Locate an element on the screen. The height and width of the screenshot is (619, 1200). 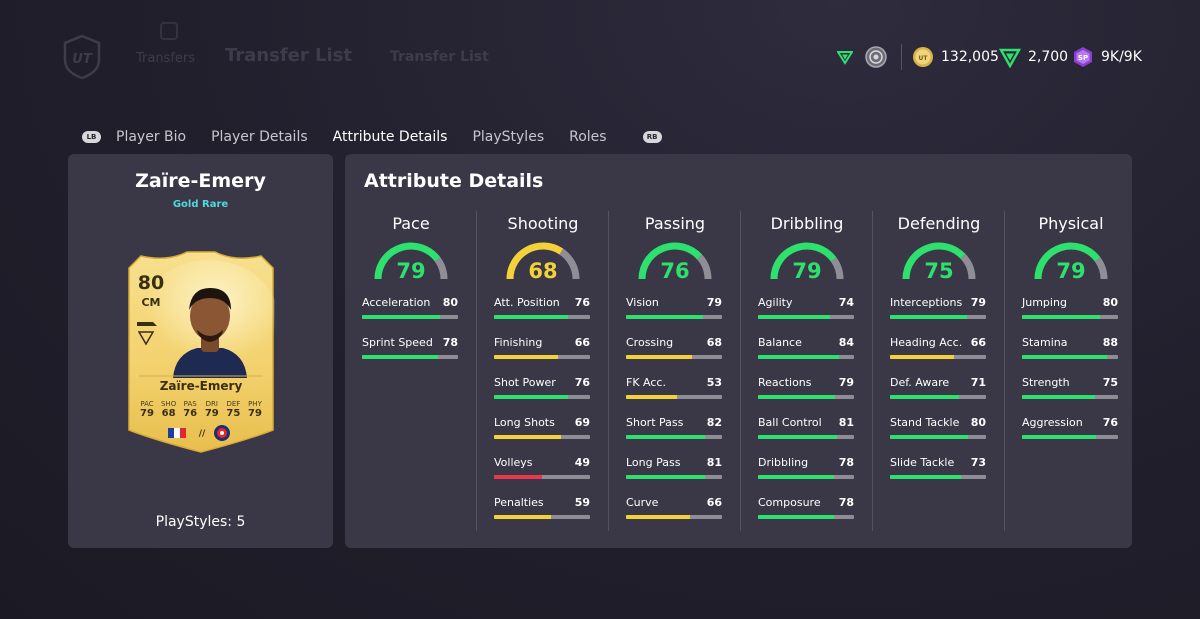
club-badge-icon is located at coordinates (876, 57).